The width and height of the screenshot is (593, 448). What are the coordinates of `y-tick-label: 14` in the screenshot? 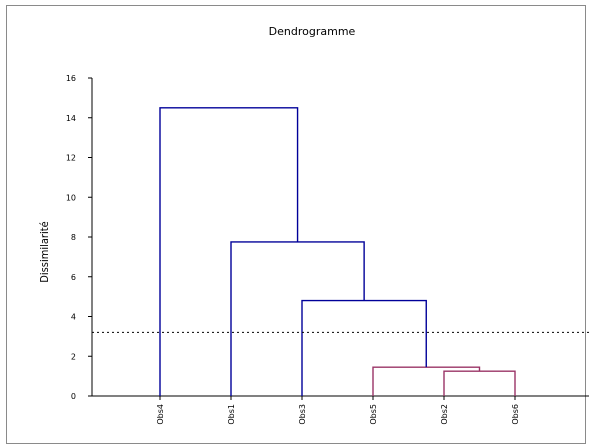 It's located at (71, 118).